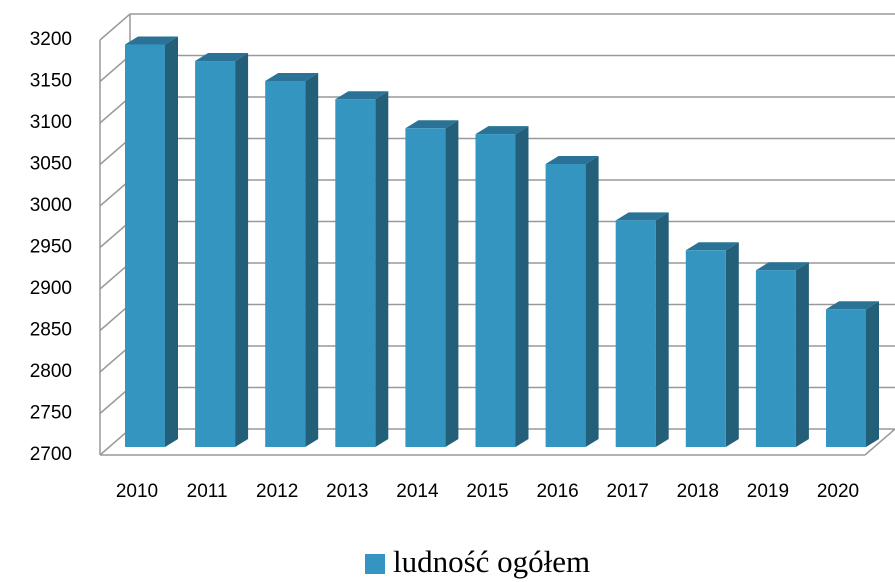 The image size is (895, 582). I want to click on y-tick-label: 3150, so click(51, 81).